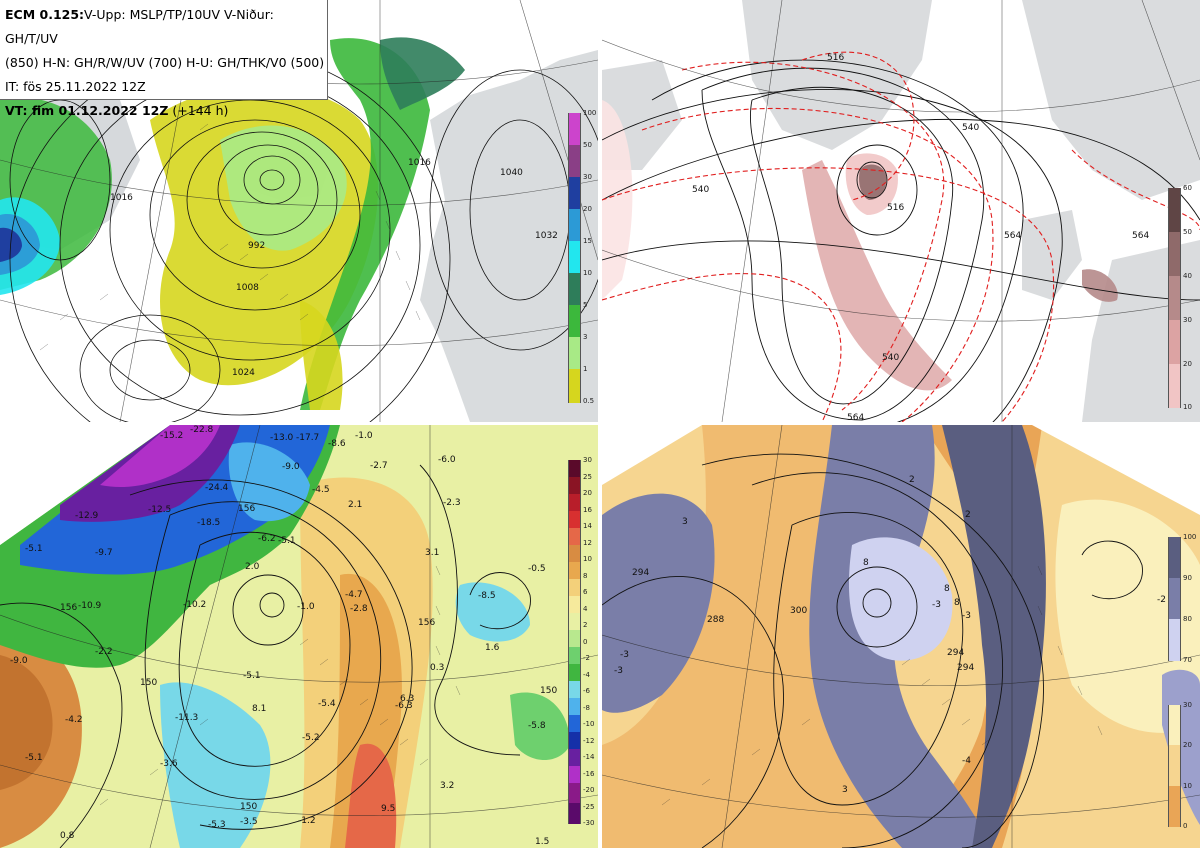 The height and width of the screenshot is (848, 1200). Describe the element at coordinates (492, 648) in the screenshot. I see `temp-label: 1.6` at that location.